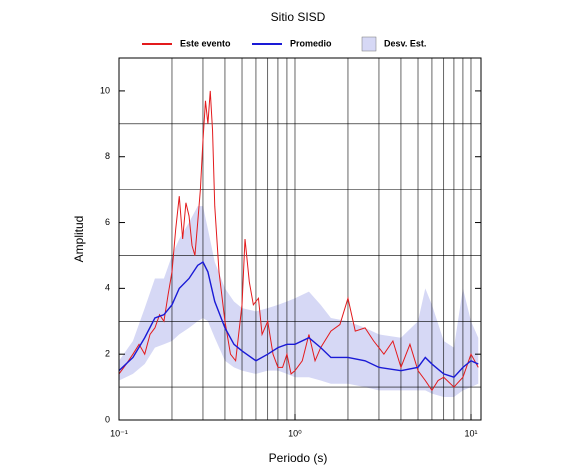  I want to click on x-tick-label: 10⁰, so click(295, 433).